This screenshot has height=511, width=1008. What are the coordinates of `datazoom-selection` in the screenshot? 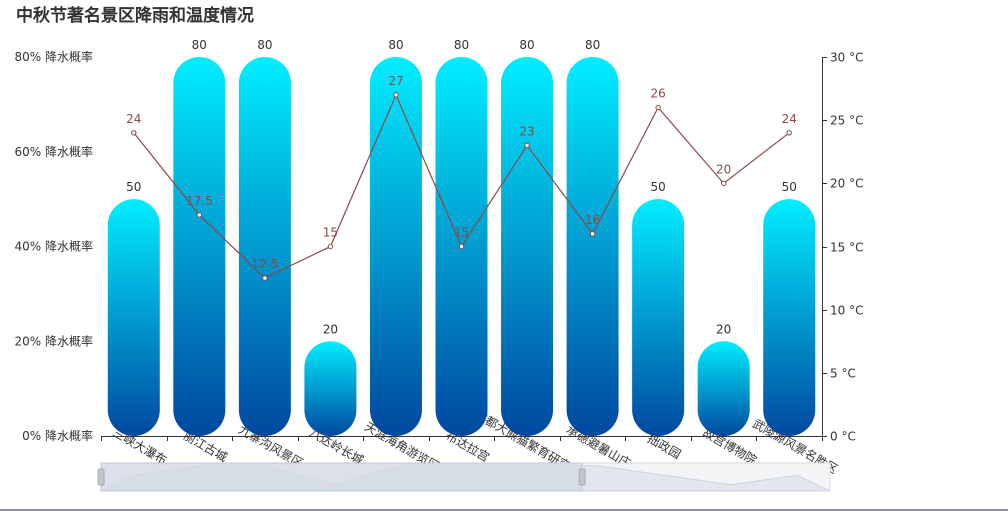 It's located at (341, 477).